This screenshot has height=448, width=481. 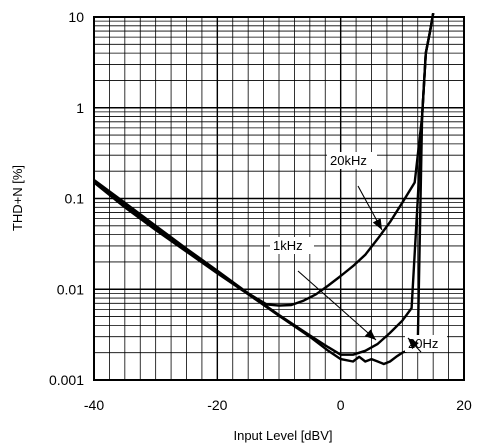 I want to click on x-axis-title: Input Level [dBV], so click(x=282, y=435).